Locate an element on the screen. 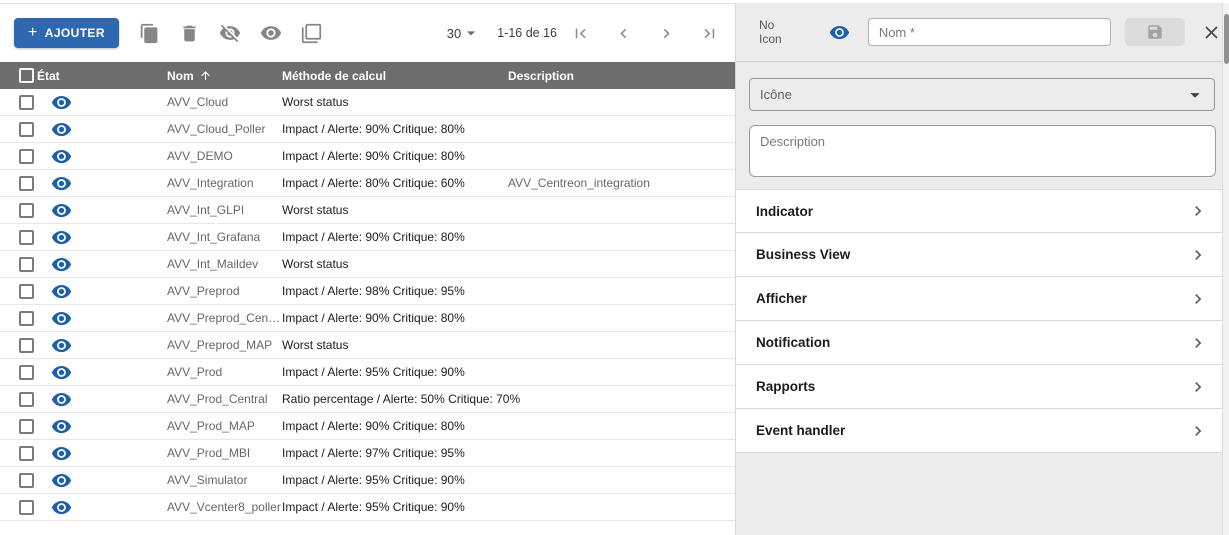 The height and width of the screenshot is (535, 1229). add-button: + AJOUTER is located at coordinates (66, 33).